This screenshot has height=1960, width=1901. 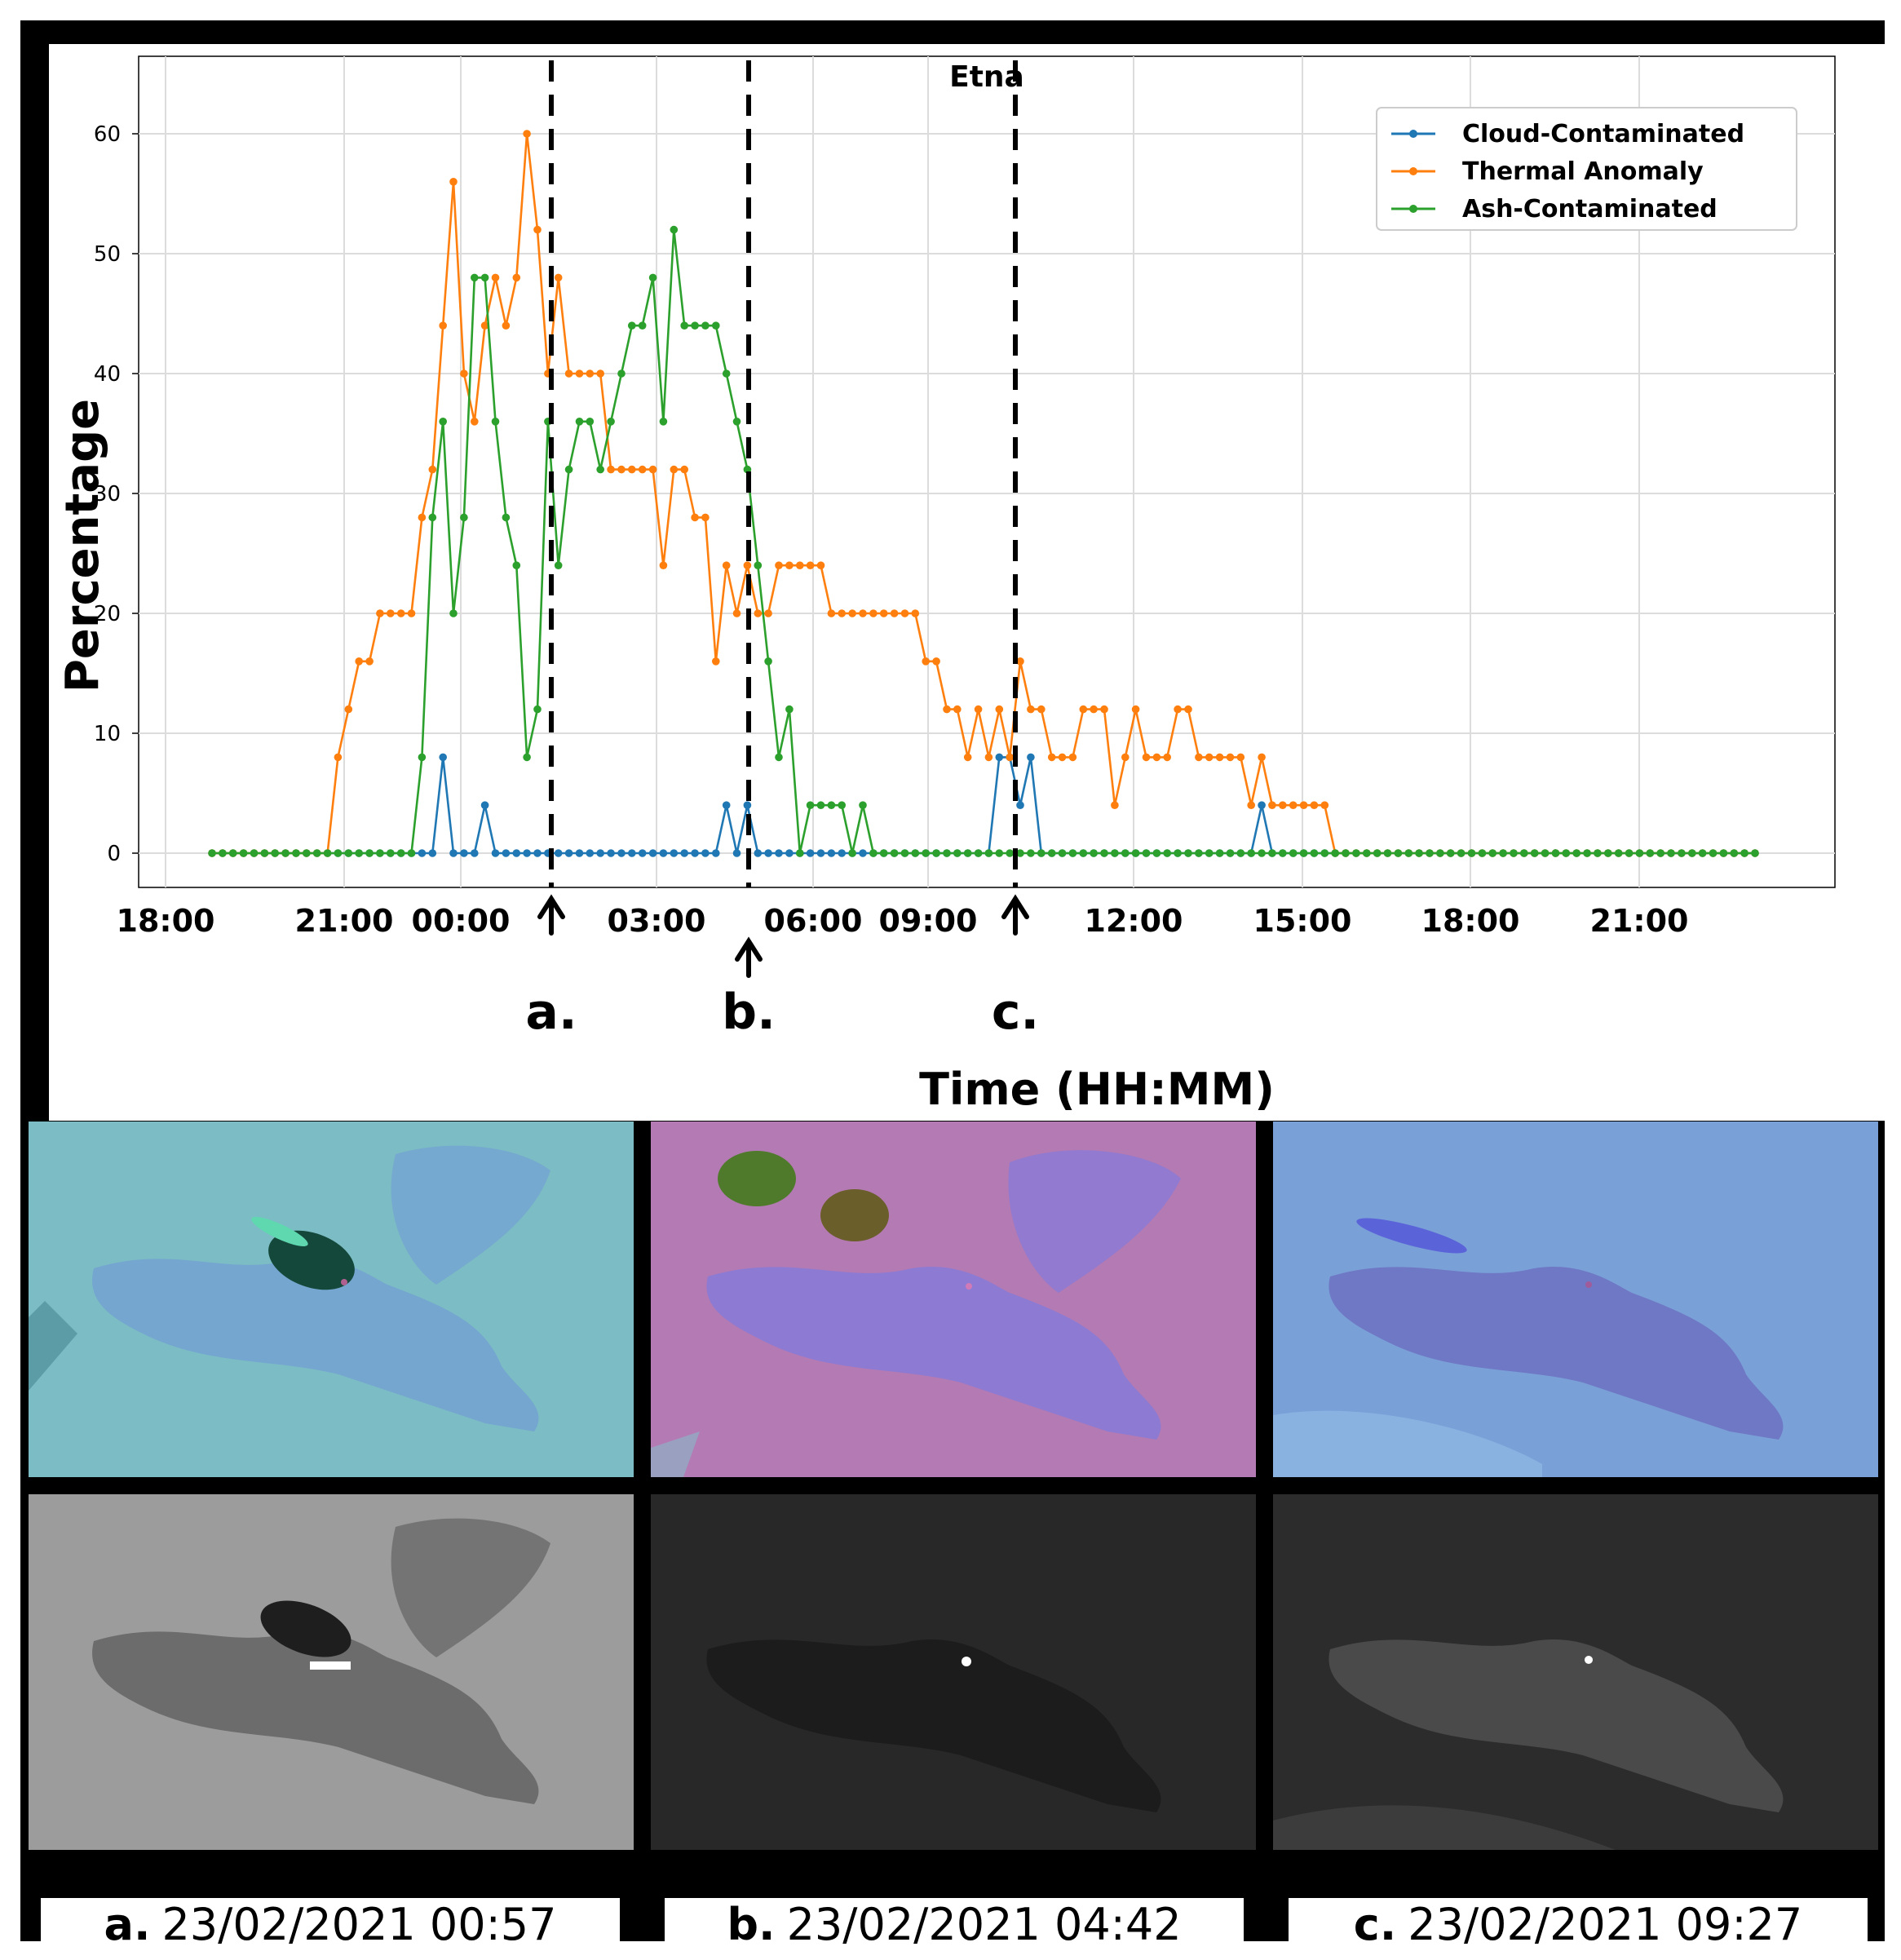 What do you see at coordinates (1413, 209) in the screenshot?
I see `legend-marker-icon` at bounding box center [1413, 209].